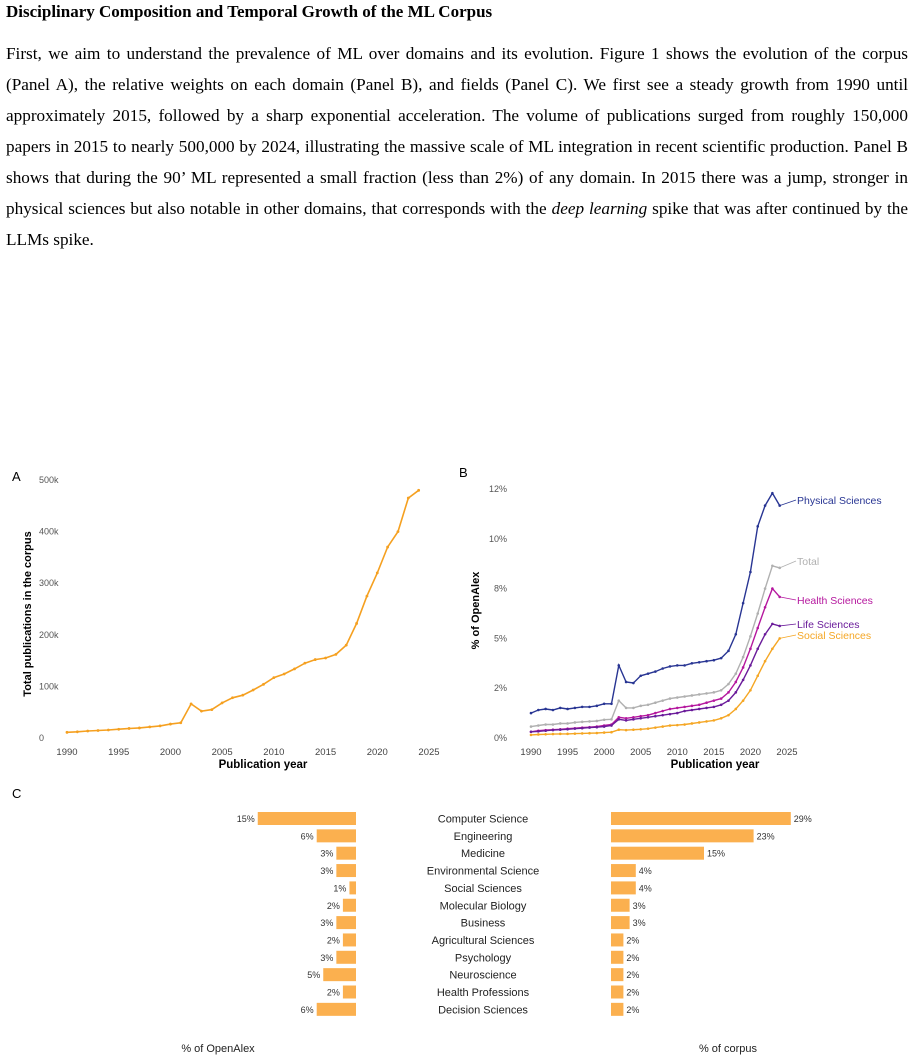 This screenshot has width=915, height=1060. What do you see at coordinates (567, 752) in the screenshot?
I see `panel-b-x-tick: 1995` at bounding box center [567, 752].